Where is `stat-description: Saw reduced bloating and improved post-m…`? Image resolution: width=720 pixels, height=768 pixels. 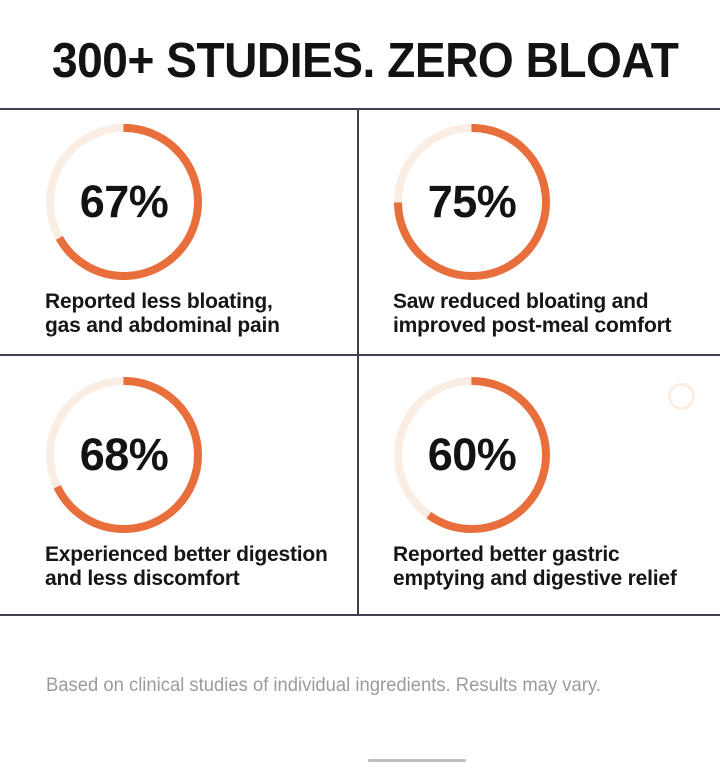 stat-description: Saw reduced bloating and improved post-m… is located at coordinates (556, 314).